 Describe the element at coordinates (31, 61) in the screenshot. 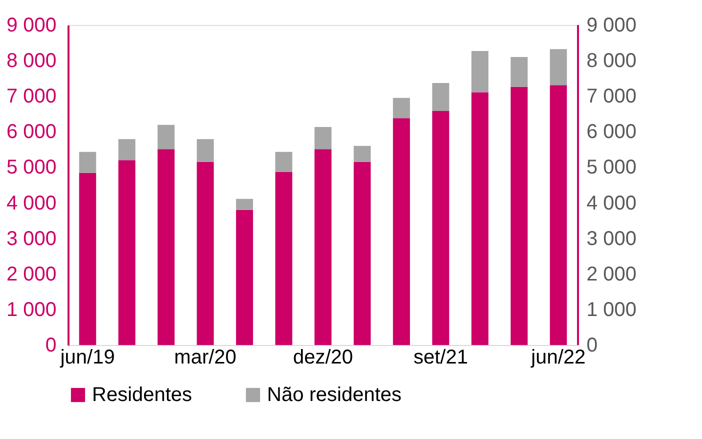

I see `y2-tick-label: 8 000` at that location.